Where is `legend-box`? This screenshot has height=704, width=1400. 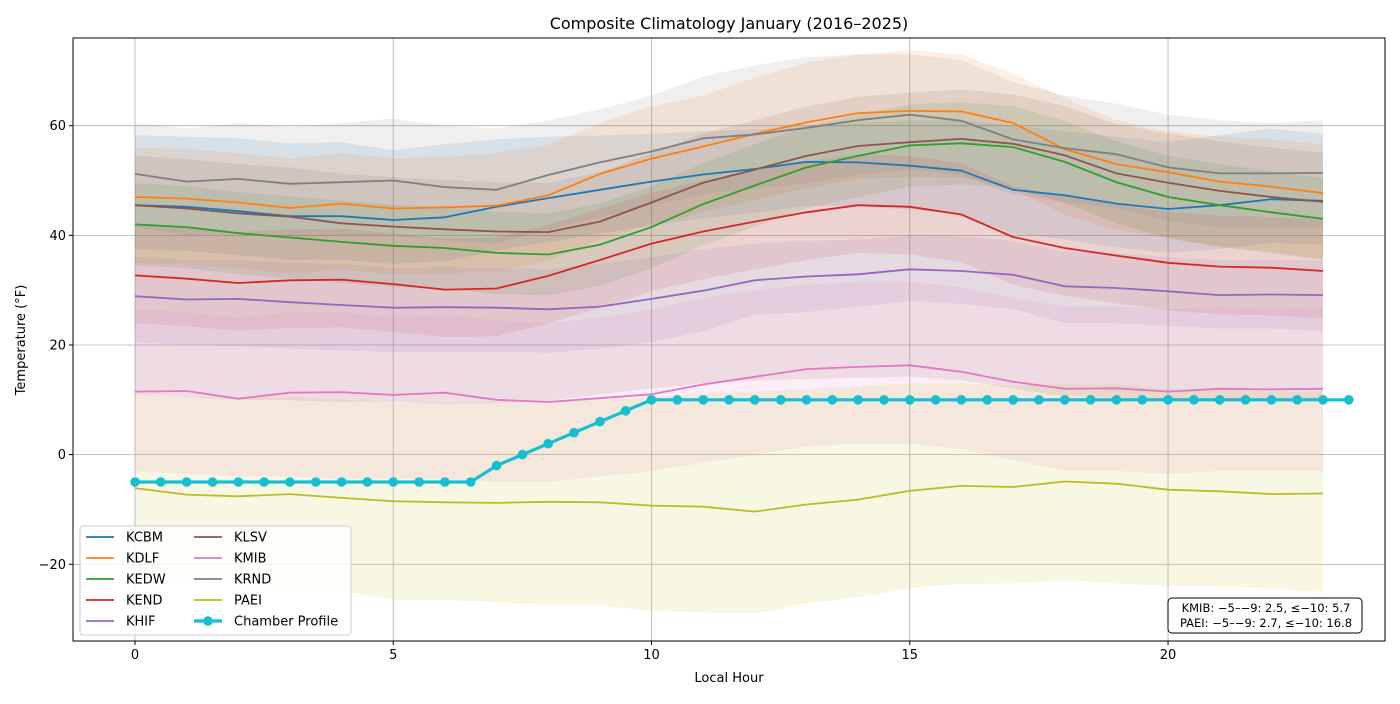 legend-box is located at coordinates (215, 580).